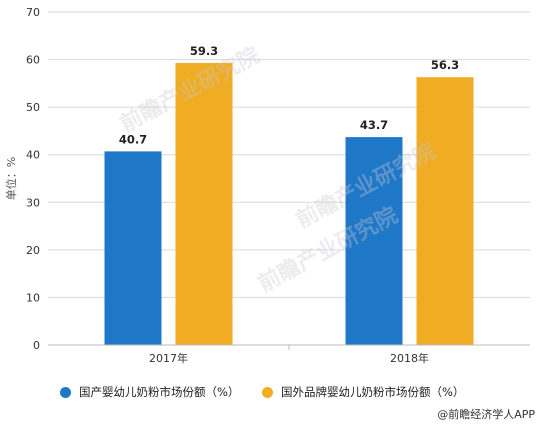 This screenshot has height=426, width=541. What do you see at coordinates (33, 107) in the screenshot?
I see `y-tick-label: 50` at bounding box center [33, 107].